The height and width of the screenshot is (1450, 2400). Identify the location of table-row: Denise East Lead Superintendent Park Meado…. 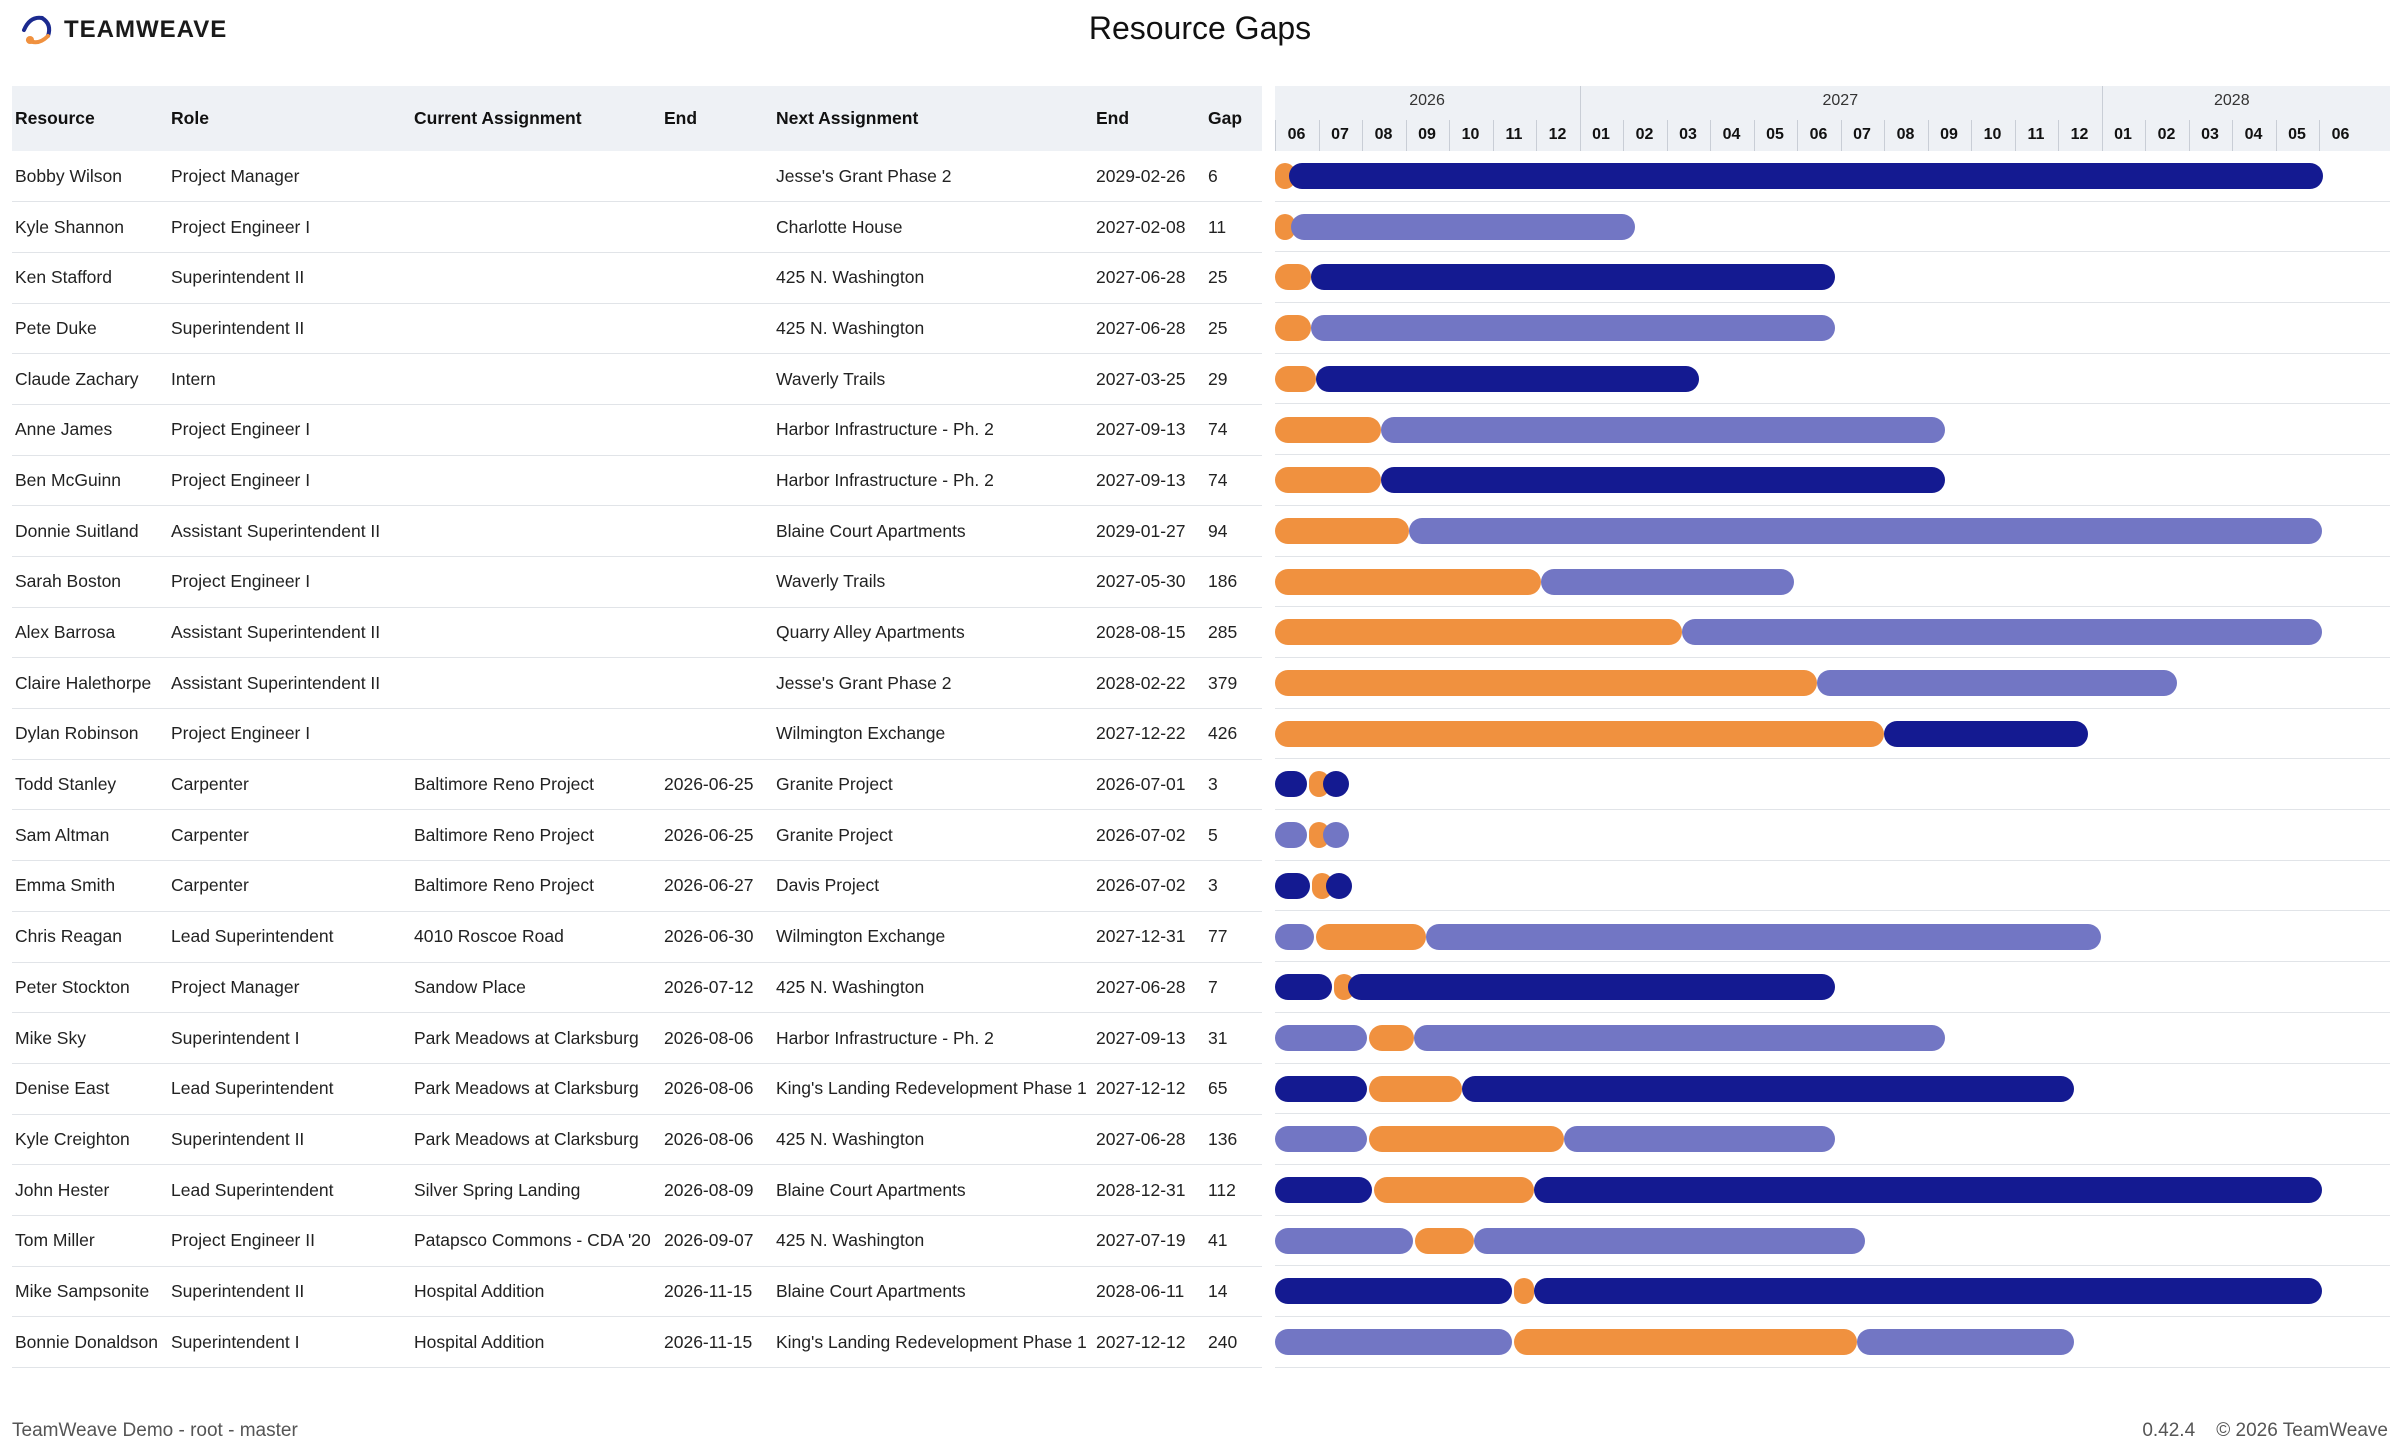
(637, 1089).